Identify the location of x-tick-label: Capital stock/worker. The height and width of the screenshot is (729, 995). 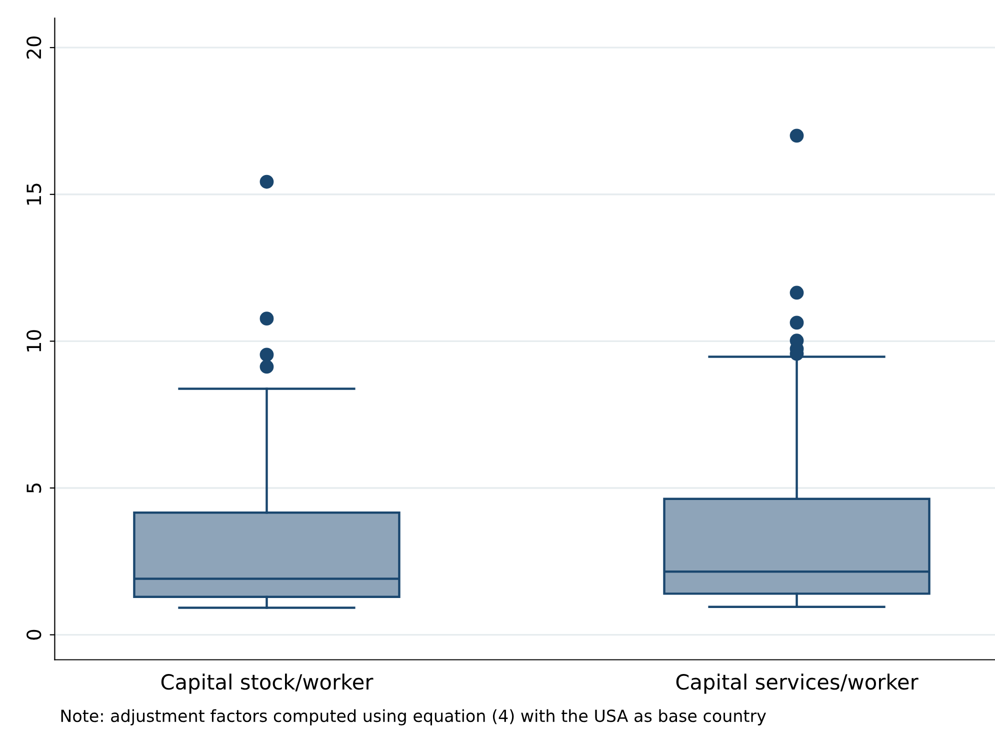
(267, 684).